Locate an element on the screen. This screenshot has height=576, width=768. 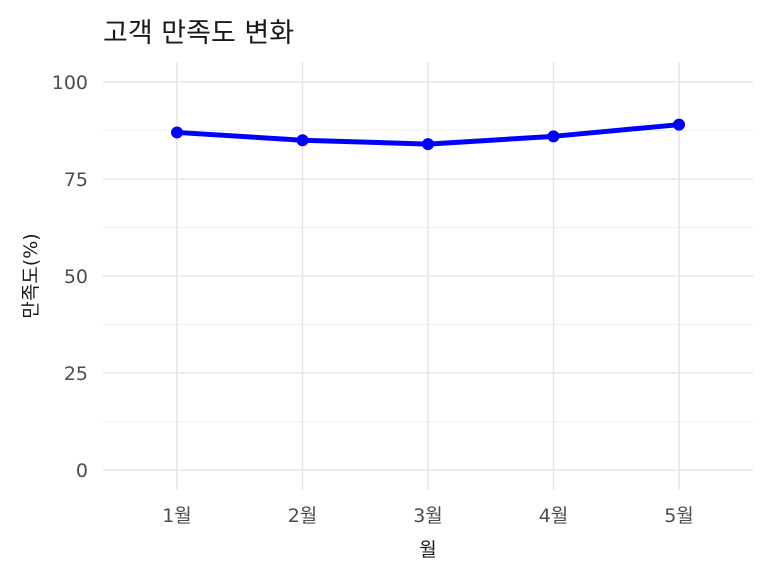
x-tick-label: 4월 is located at coordinates (554, 516).